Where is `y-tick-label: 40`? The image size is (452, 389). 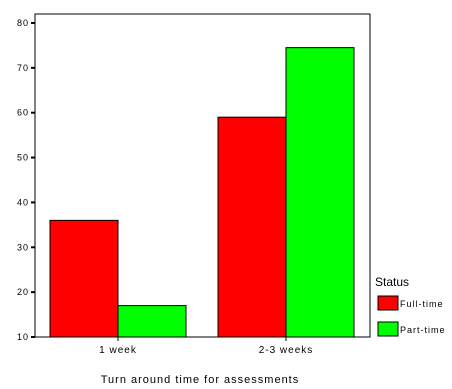
y-tick-label: 40 is located at coordinates (23, 202).